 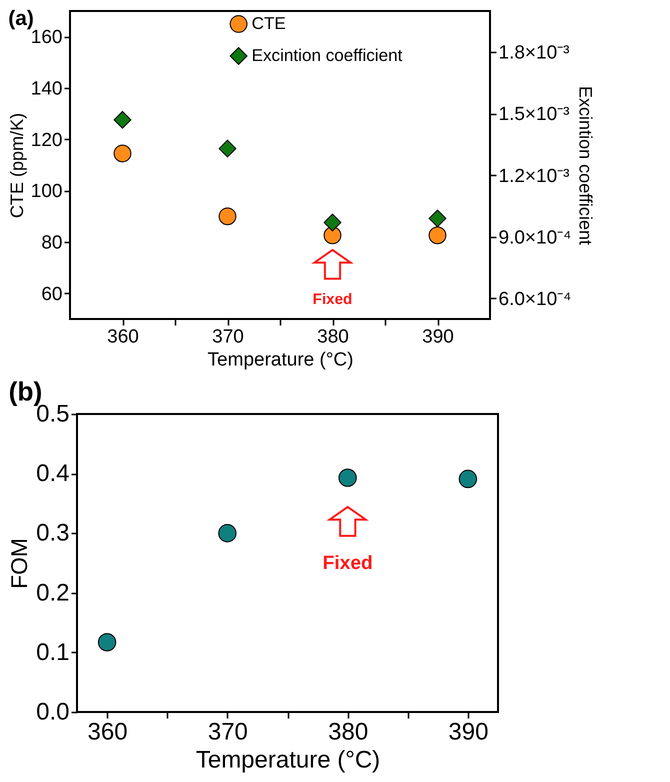 What do you see at coordinates (535, 237) in the screenshot?
I see `y2-tick-label: 9.0×10⁻⁴` at bounding box center [535, 237].